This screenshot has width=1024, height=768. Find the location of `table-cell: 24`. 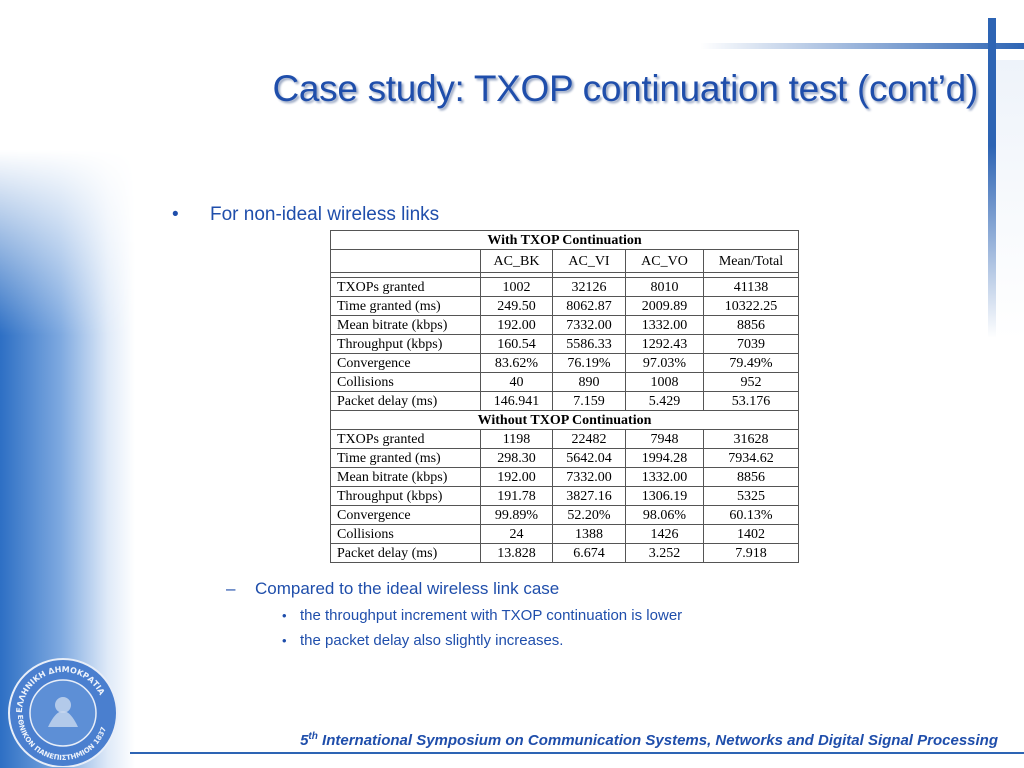

table-cell: 24 is located at coordinates (516, 534).